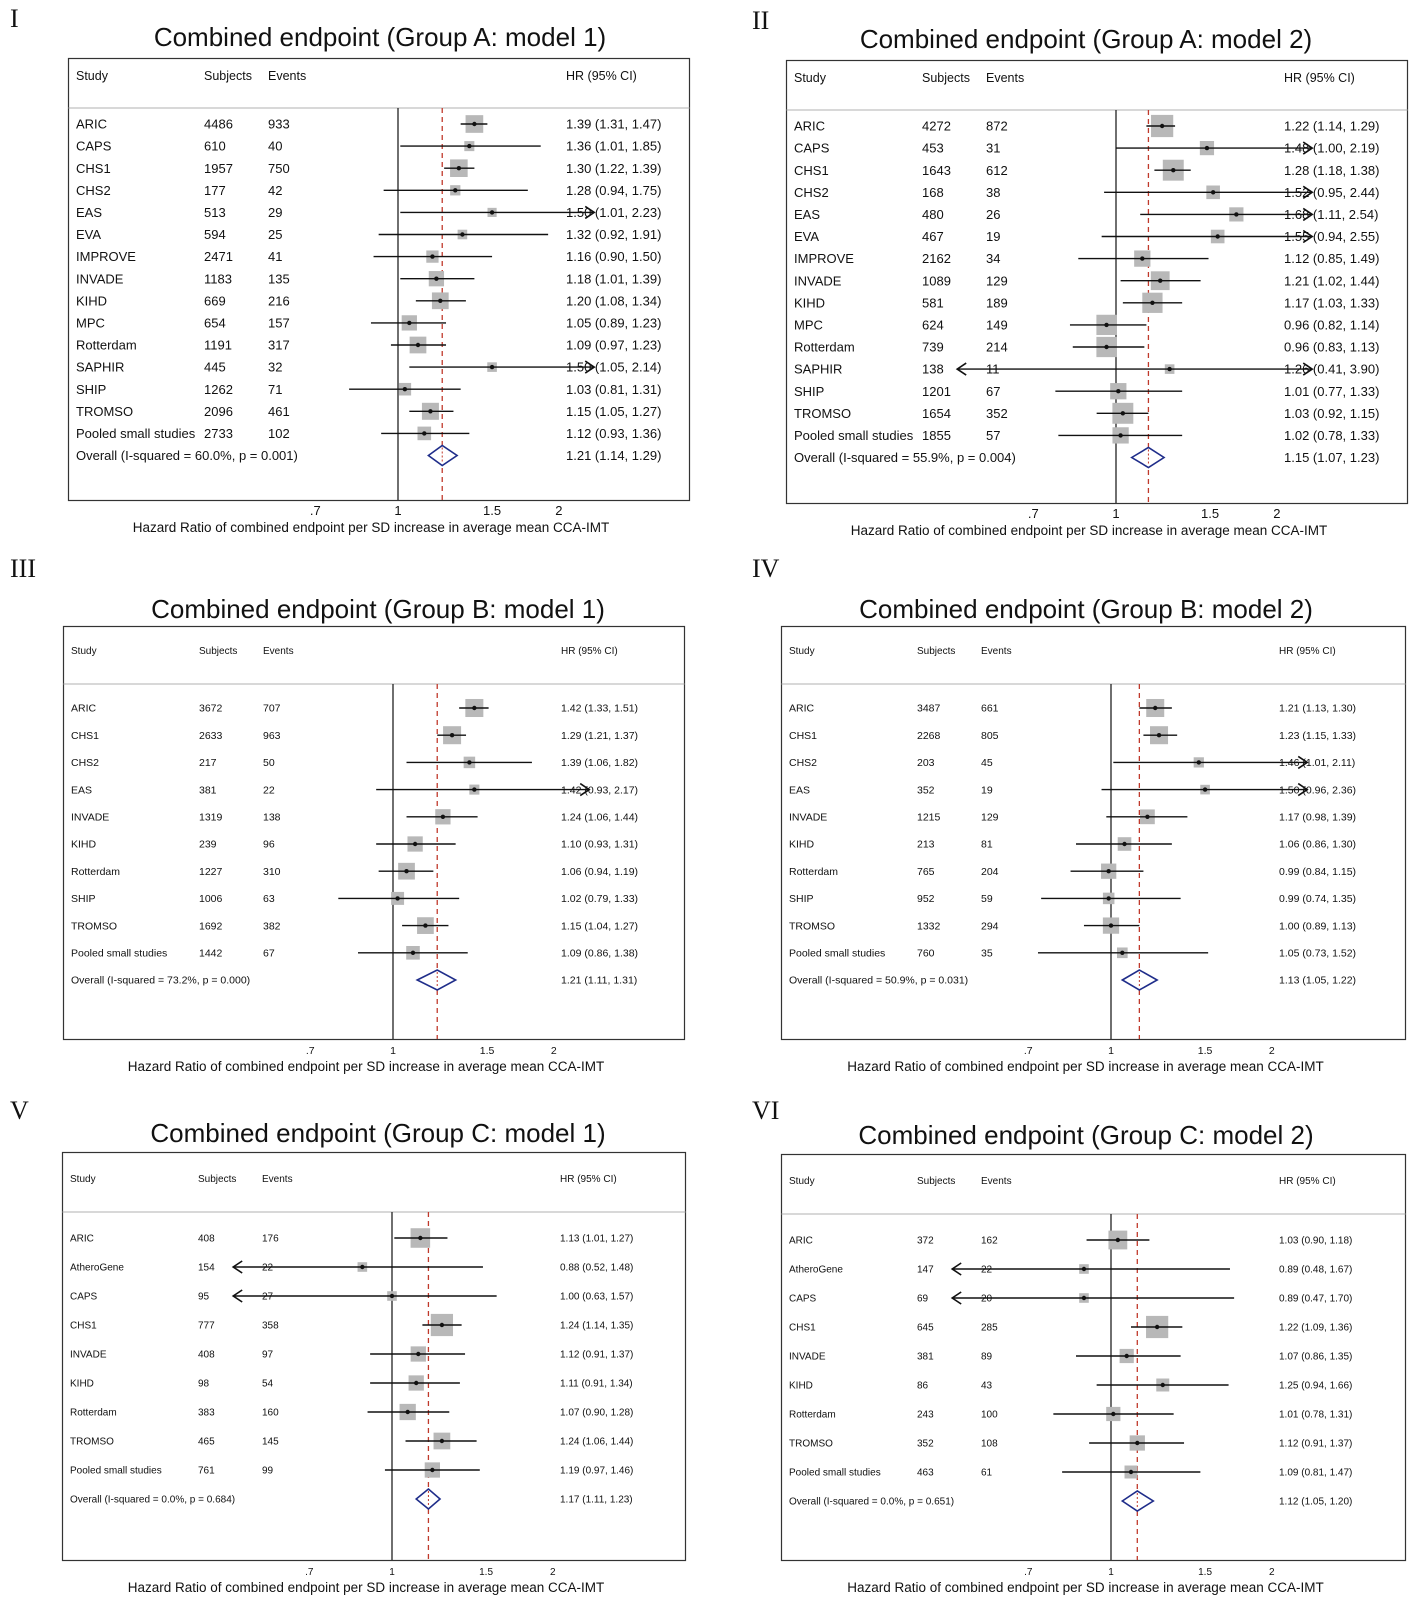  What do you see at coordinates (596, 1239) in the screenshot?
I see `hr-label: 1.13 (1.01, 1.27)` at bounding box center [596, 1239].